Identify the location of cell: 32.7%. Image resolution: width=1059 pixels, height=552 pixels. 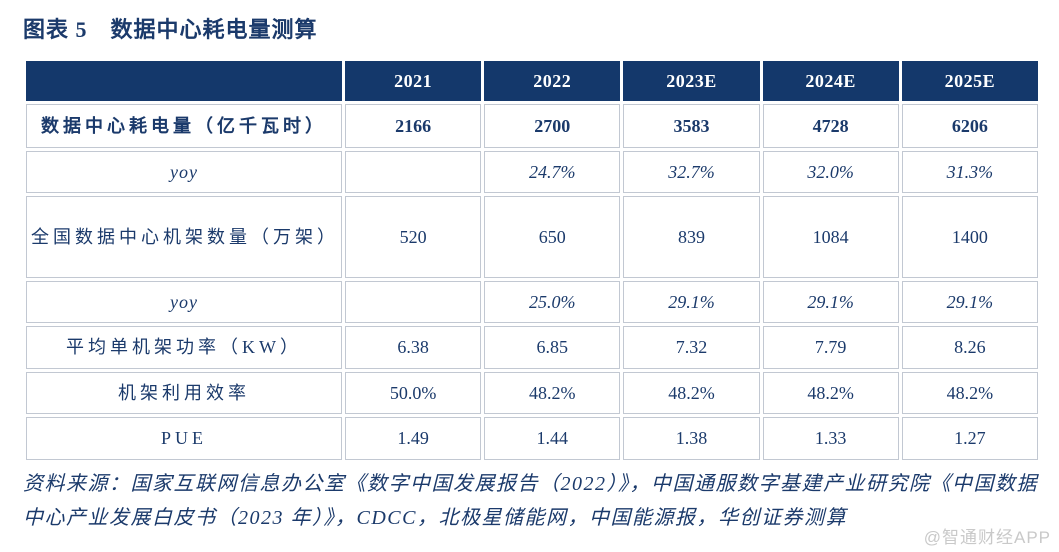
(691, 172).